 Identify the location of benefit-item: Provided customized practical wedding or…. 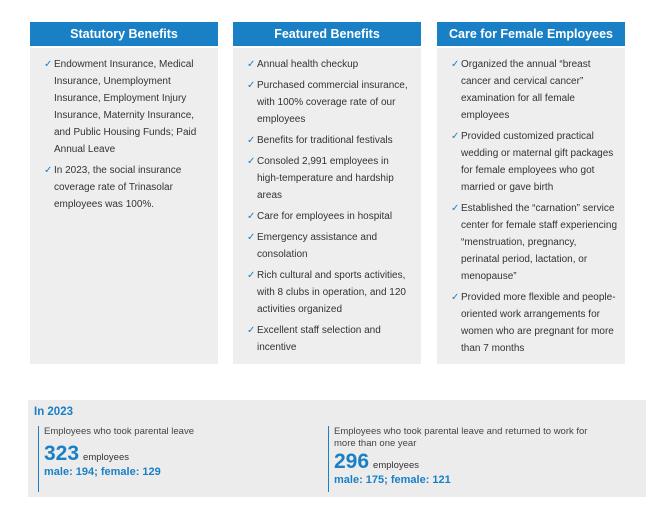
(534, 162).